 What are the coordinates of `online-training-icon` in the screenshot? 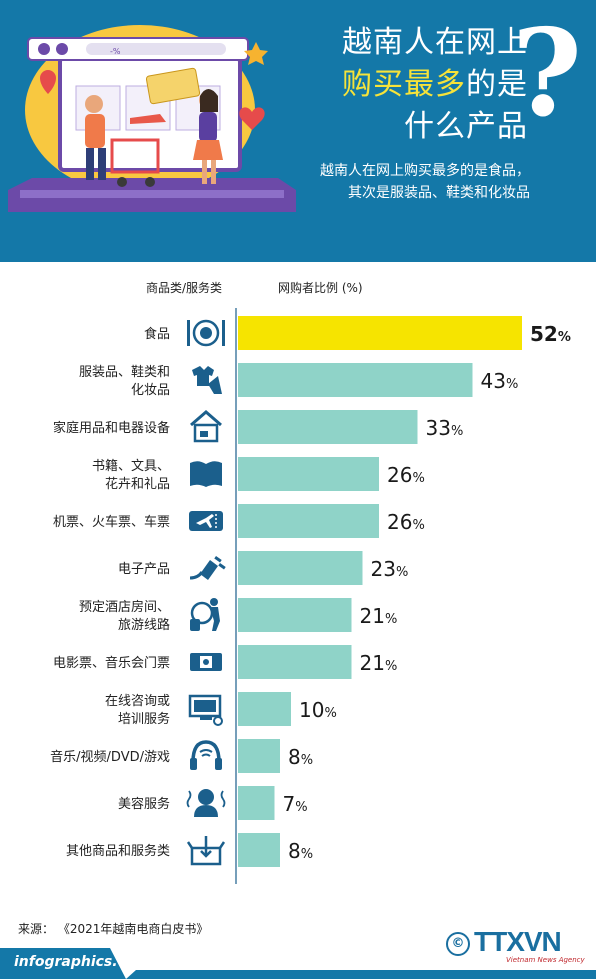 It's located at (205, 710).